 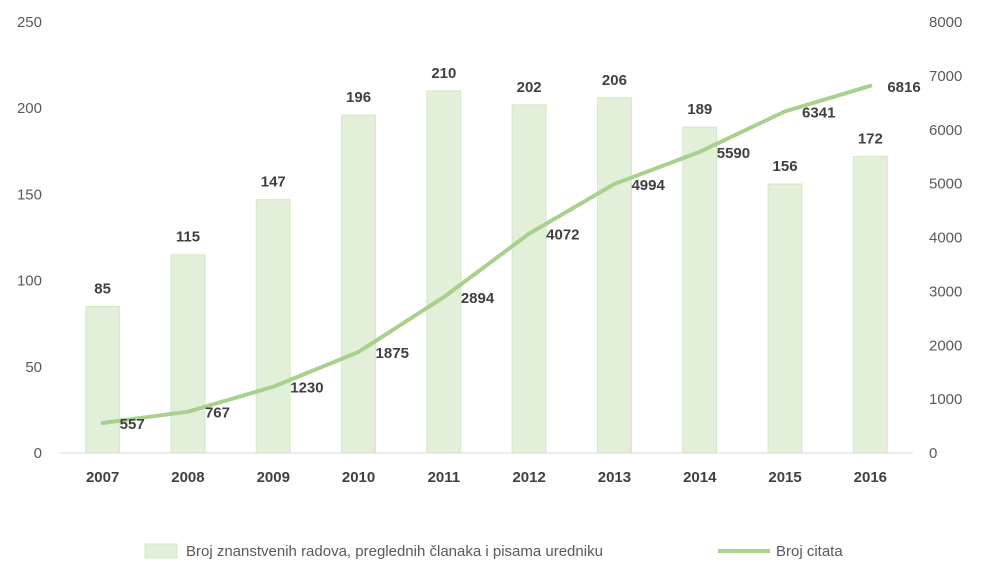 I want to click on y-left-tick-50: 50, so click(x=33, y=367).